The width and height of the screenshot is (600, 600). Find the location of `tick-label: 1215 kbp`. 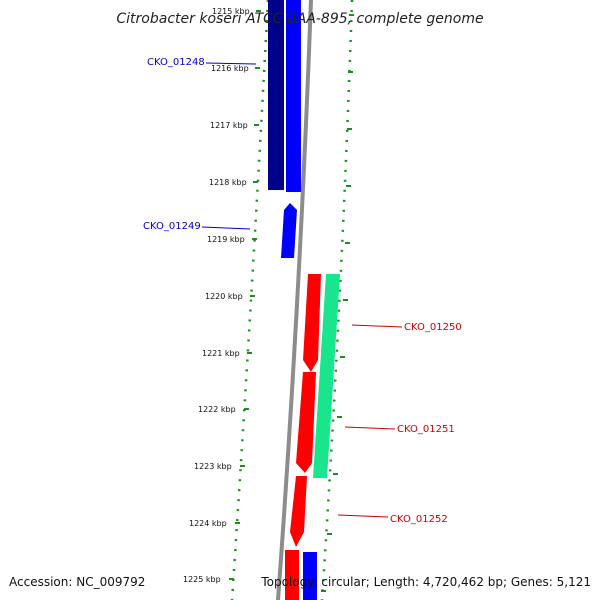

tick-label: 1215 kbp is located at coordinates (231, 11).